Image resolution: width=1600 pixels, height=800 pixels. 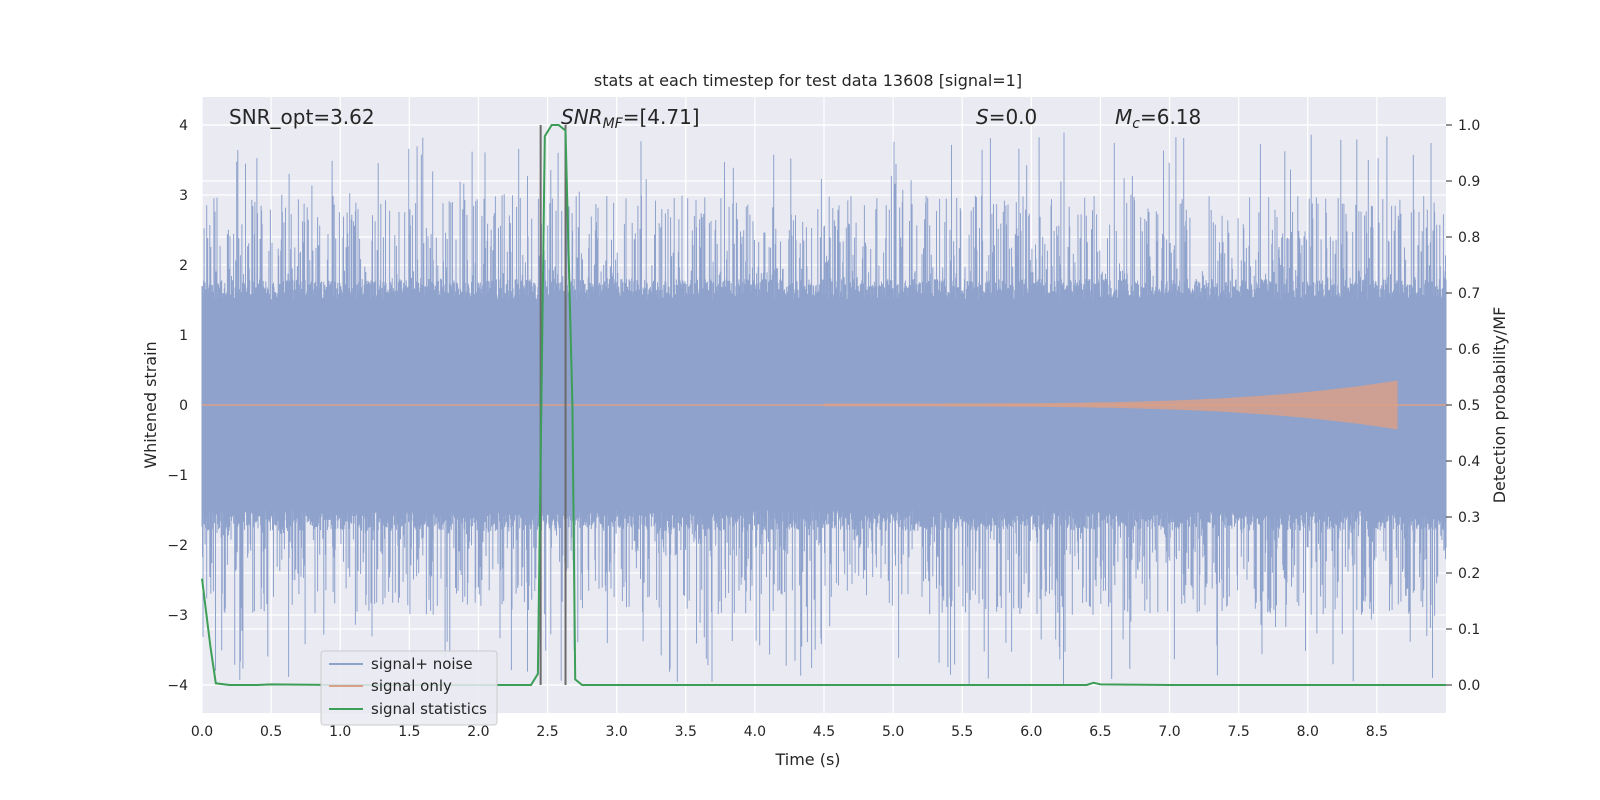 What do you see at coordinates (1469, 462) in the screenshot?
I see `y2-tick-label: 0.4` at bounding box center [1469, 462].